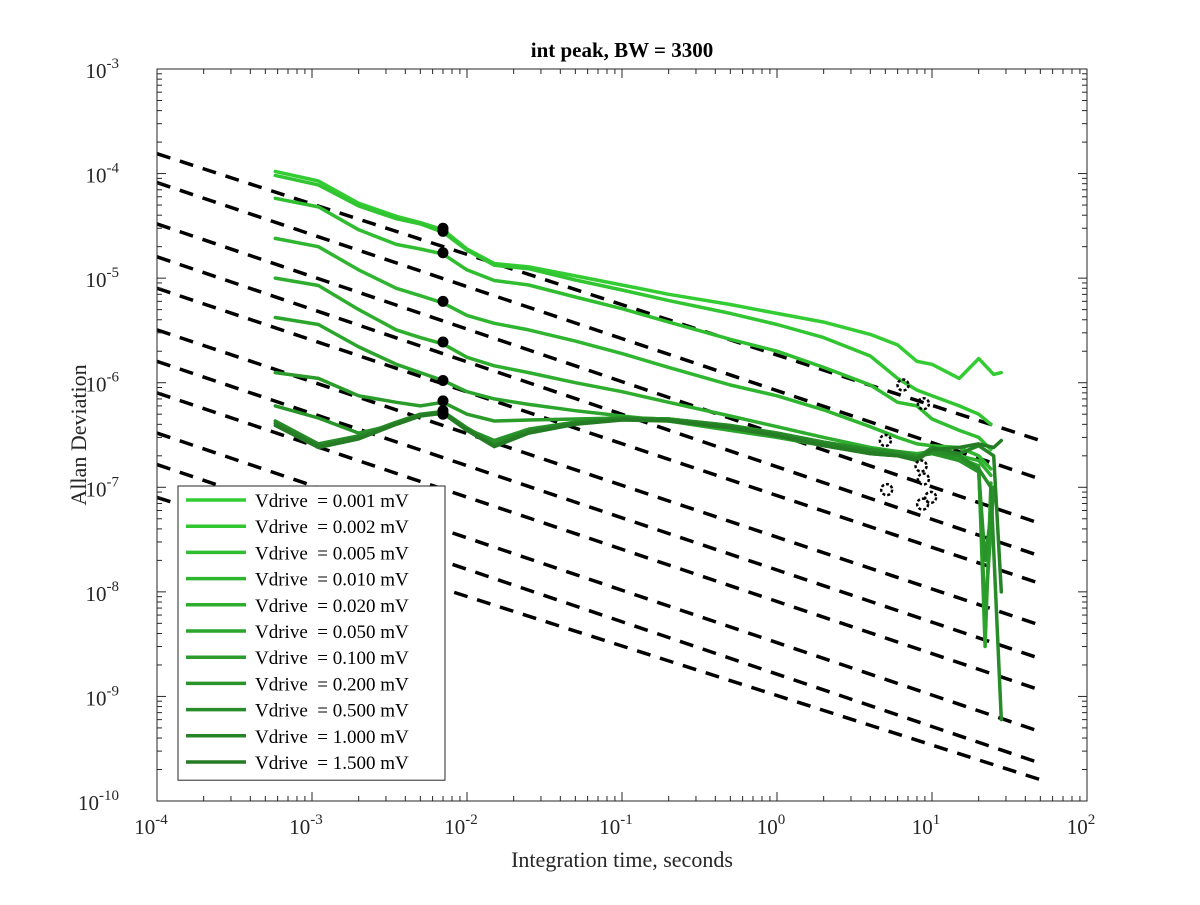 This screenshot has height=905, width=1200. I want to click on x-tick-label: 10⁻⁴, so click(151, 825).